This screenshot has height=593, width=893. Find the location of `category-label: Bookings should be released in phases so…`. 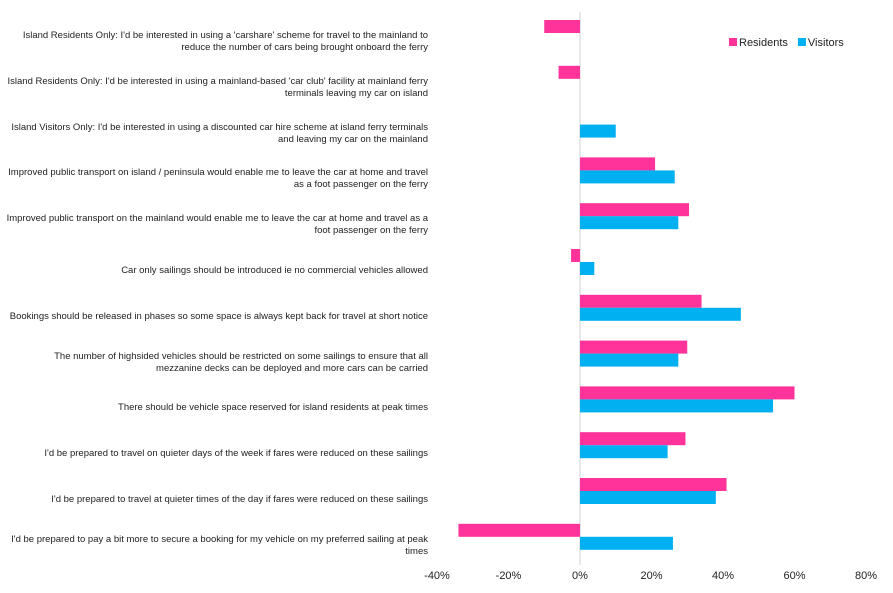

category-label: Bookings should be released in phases so… is located at coordinates (218, 316).